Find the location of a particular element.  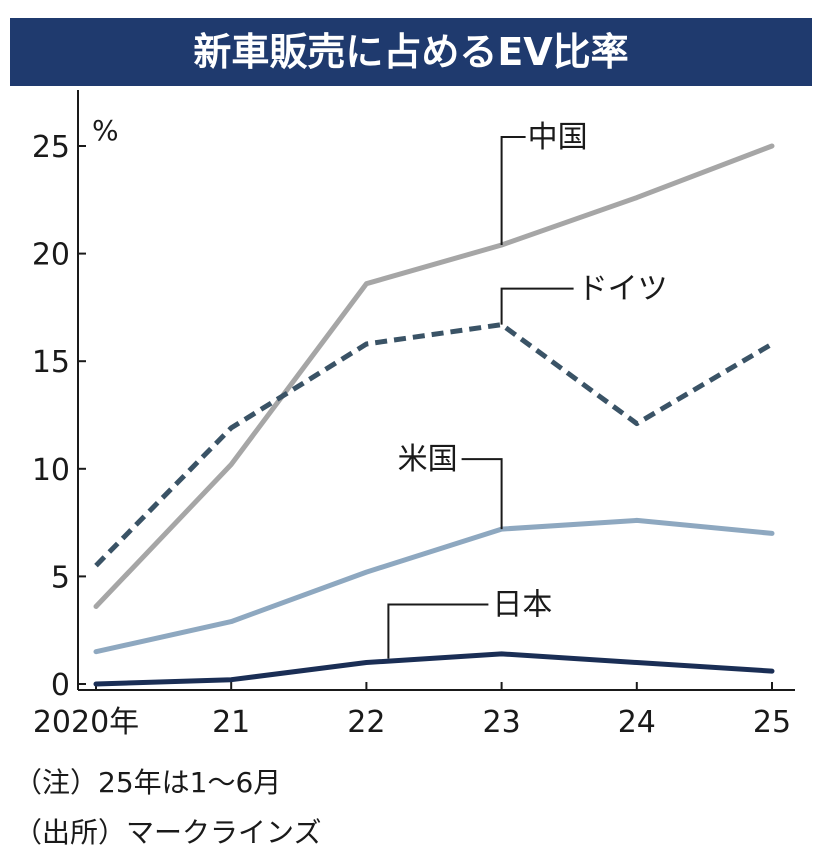

x-tick-label: 21 is located at coordinates (231, 722).